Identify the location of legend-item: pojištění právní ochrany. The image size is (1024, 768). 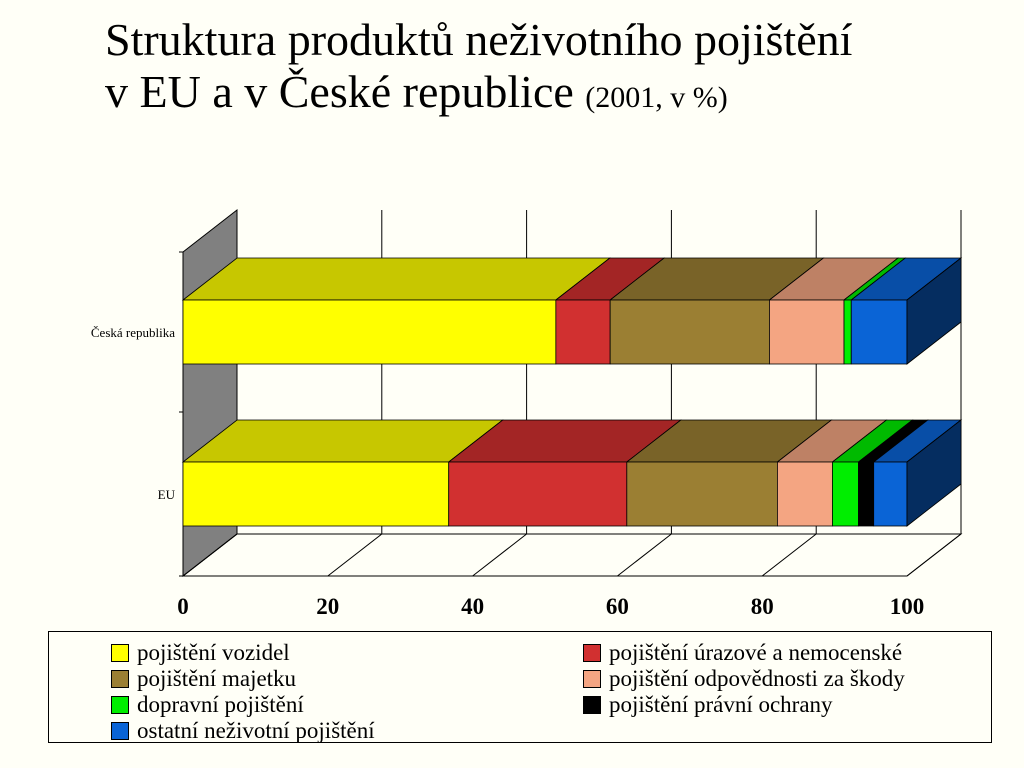
(708, 705).